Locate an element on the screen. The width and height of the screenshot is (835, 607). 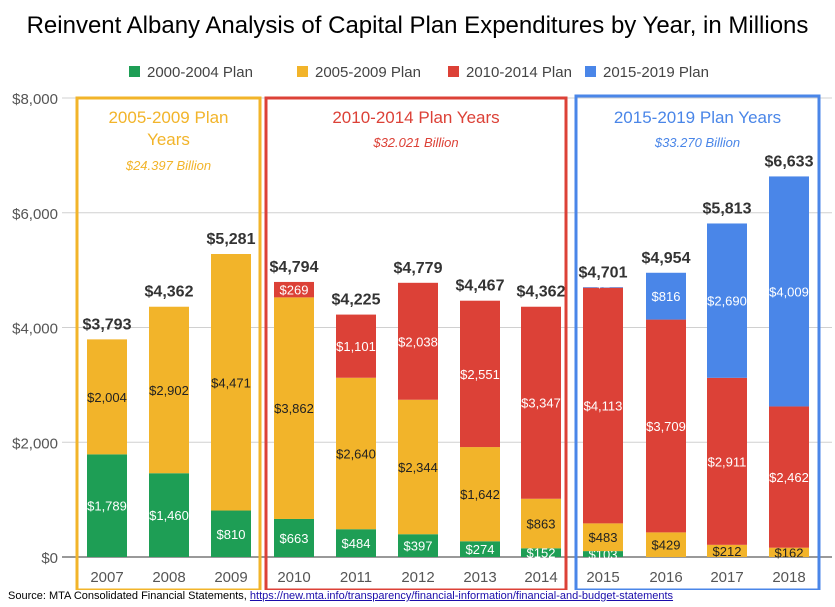
legend-label: 2015-2019 Plan is located at coordinates (656, 72).